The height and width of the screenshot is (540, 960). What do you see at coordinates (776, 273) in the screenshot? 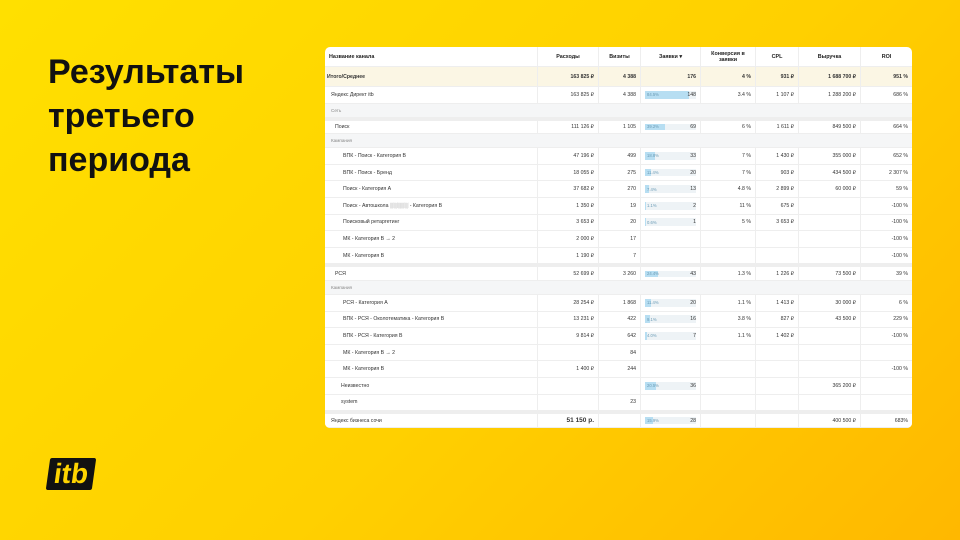
I see `cell: 1 226 ₽` at bounding box center [776, 273].